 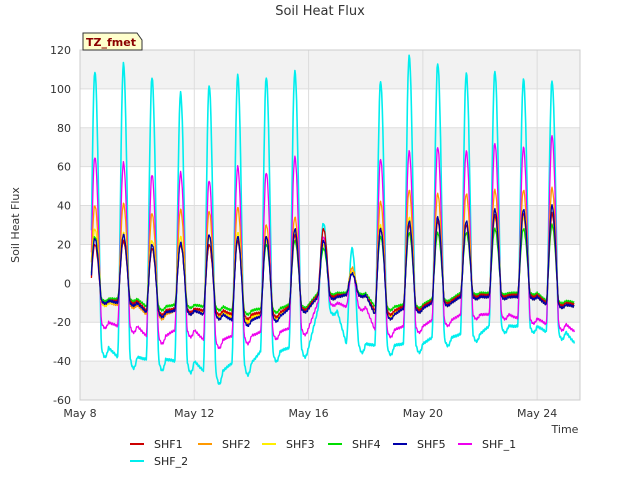 I want to click on y-axis-ticks: -60 -40 -20 0 20 40 60 80 100 120, so click(x=60, y=225).